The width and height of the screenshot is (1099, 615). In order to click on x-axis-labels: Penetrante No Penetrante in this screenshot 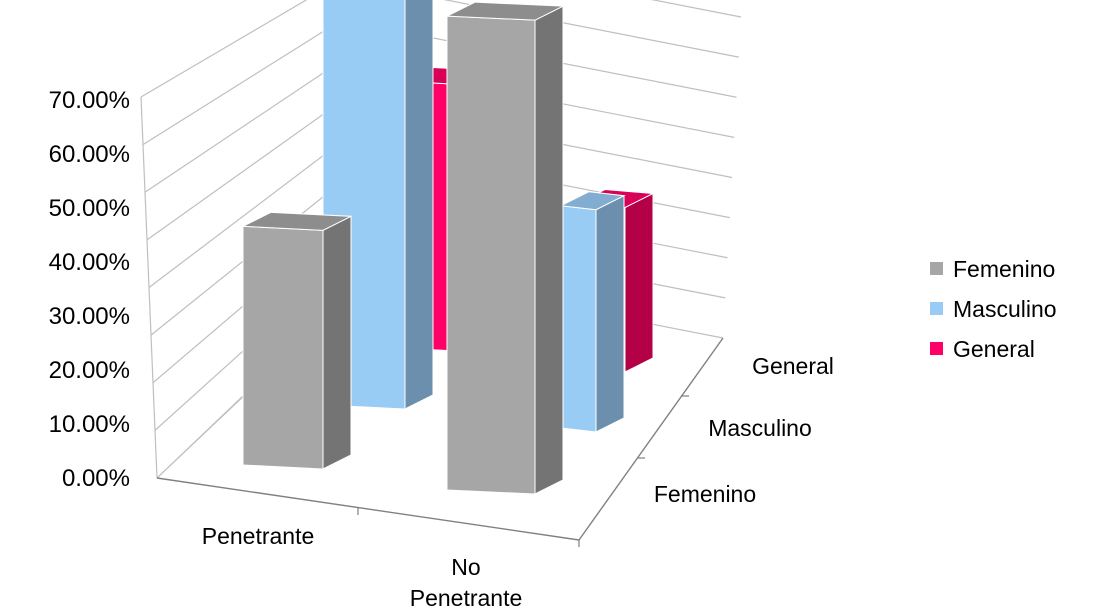, I will do `click(362, 567)`.